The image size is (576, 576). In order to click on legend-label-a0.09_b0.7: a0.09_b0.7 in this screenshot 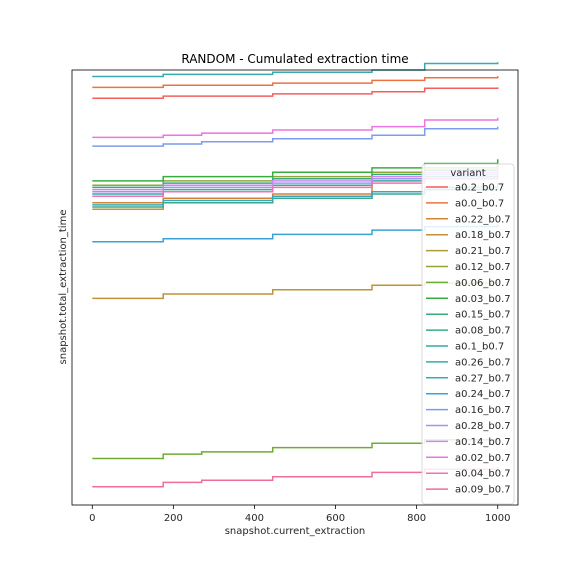, I will do `click(483, 490)`.